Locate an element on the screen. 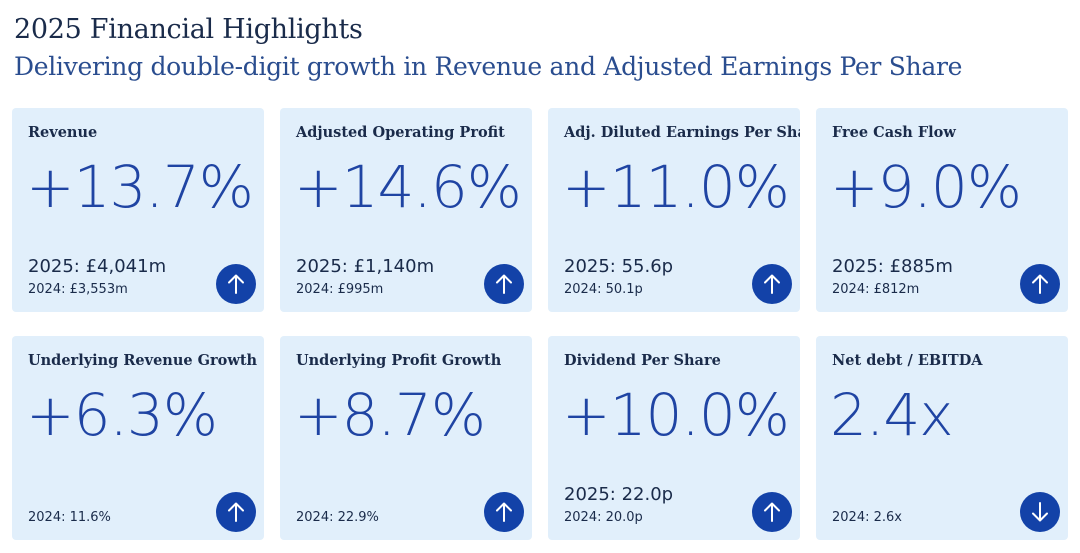 The height and width of the screenshot is (553, 1080). card-current-year: 2025: 22.0p is located at coordinates (619, 494).